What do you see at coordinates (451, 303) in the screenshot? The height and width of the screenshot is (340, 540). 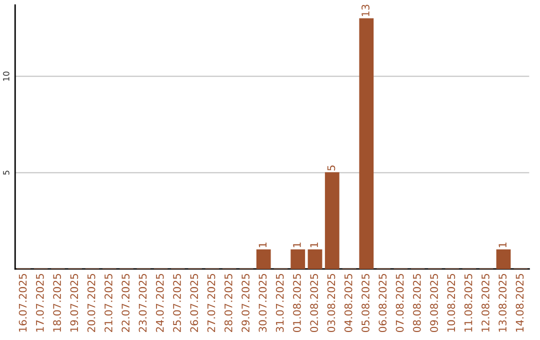 I see `x-tick-label: 10.08.2025` at bounding box center [451, 303].